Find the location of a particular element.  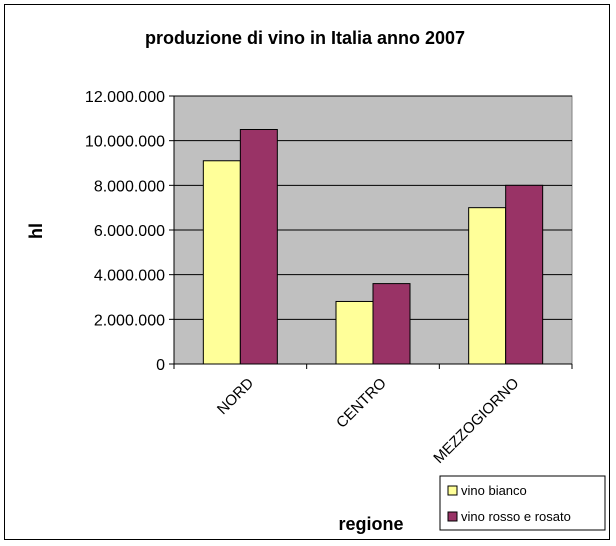

x-category-label: NORD is located at coordinates (235, 396).